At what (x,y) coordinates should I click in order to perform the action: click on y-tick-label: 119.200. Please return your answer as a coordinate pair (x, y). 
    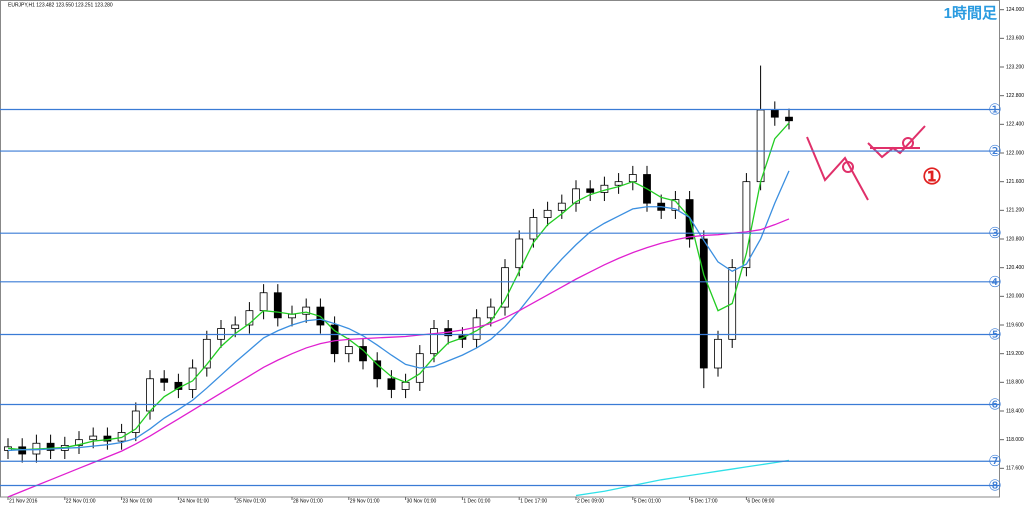
    Looking at the image, I should click on (1015, 354).